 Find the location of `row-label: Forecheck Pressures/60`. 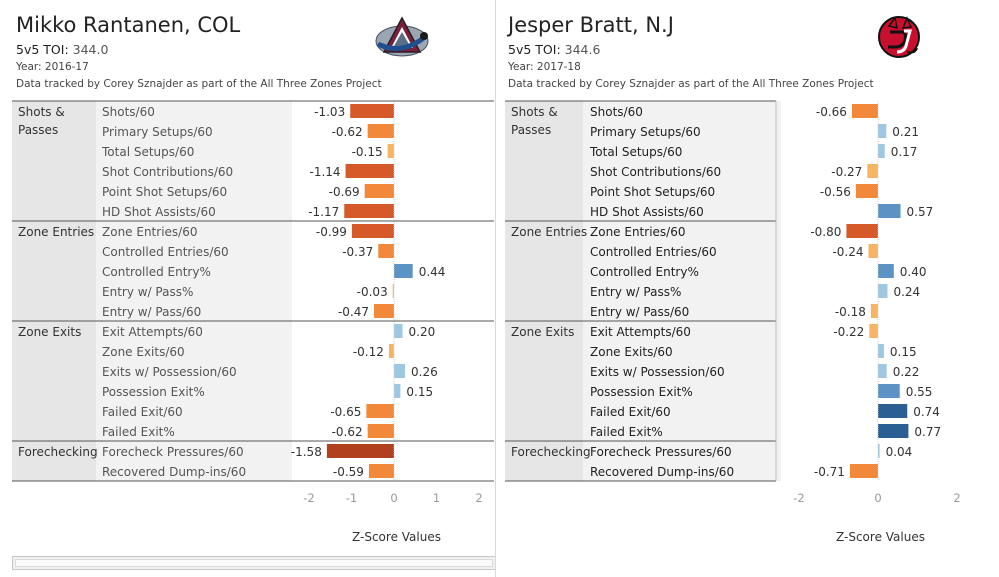

row-label: Forecheck Pressures/60 is located at coordinates (661, 452).